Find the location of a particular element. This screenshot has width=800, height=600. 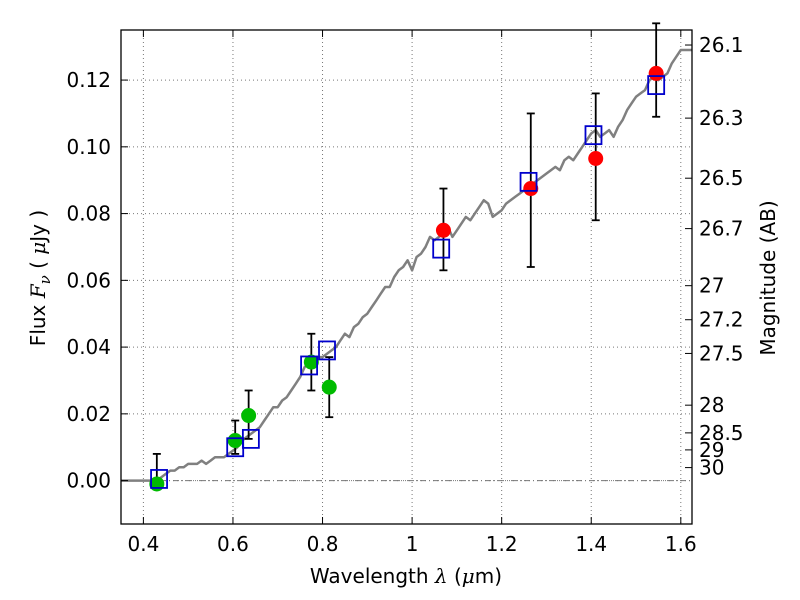

y2-tick-label: 28.5 is located at coordinates (721, 433).